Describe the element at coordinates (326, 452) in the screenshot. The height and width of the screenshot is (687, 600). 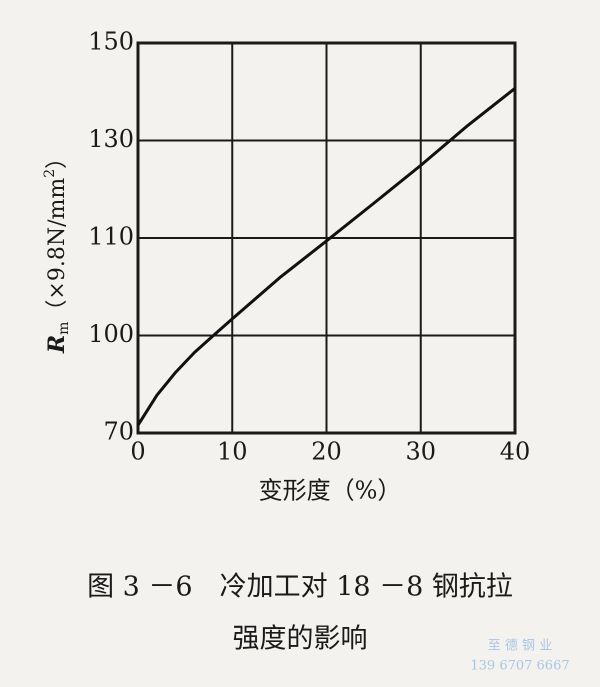
I see `x-tick-label: 20` at that location.